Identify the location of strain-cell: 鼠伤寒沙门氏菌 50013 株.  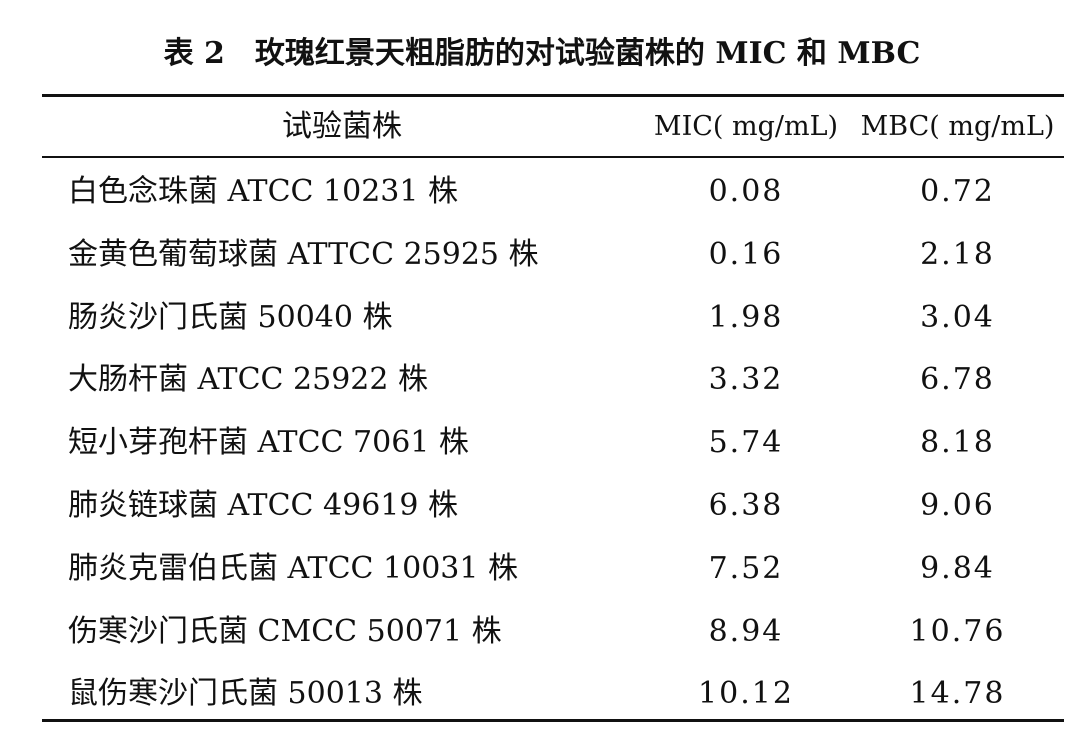
(245, 694).